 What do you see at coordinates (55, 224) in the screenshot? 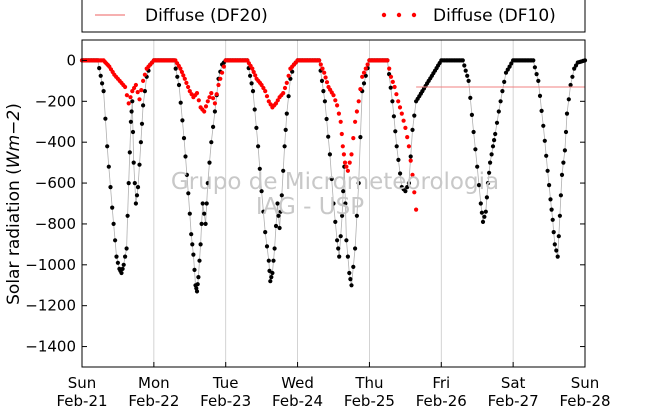
I see `y-tick-label-4: −800` at bounding box center [55, 224].